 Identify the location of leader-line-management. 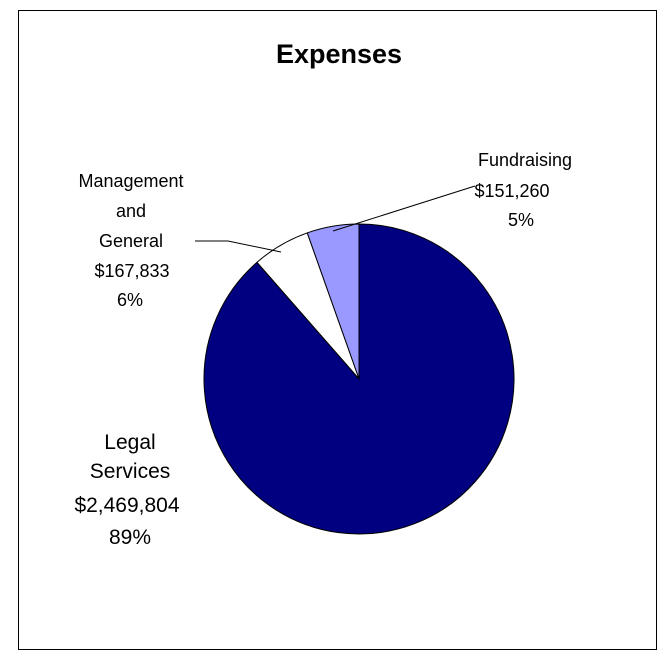
(238, 246).